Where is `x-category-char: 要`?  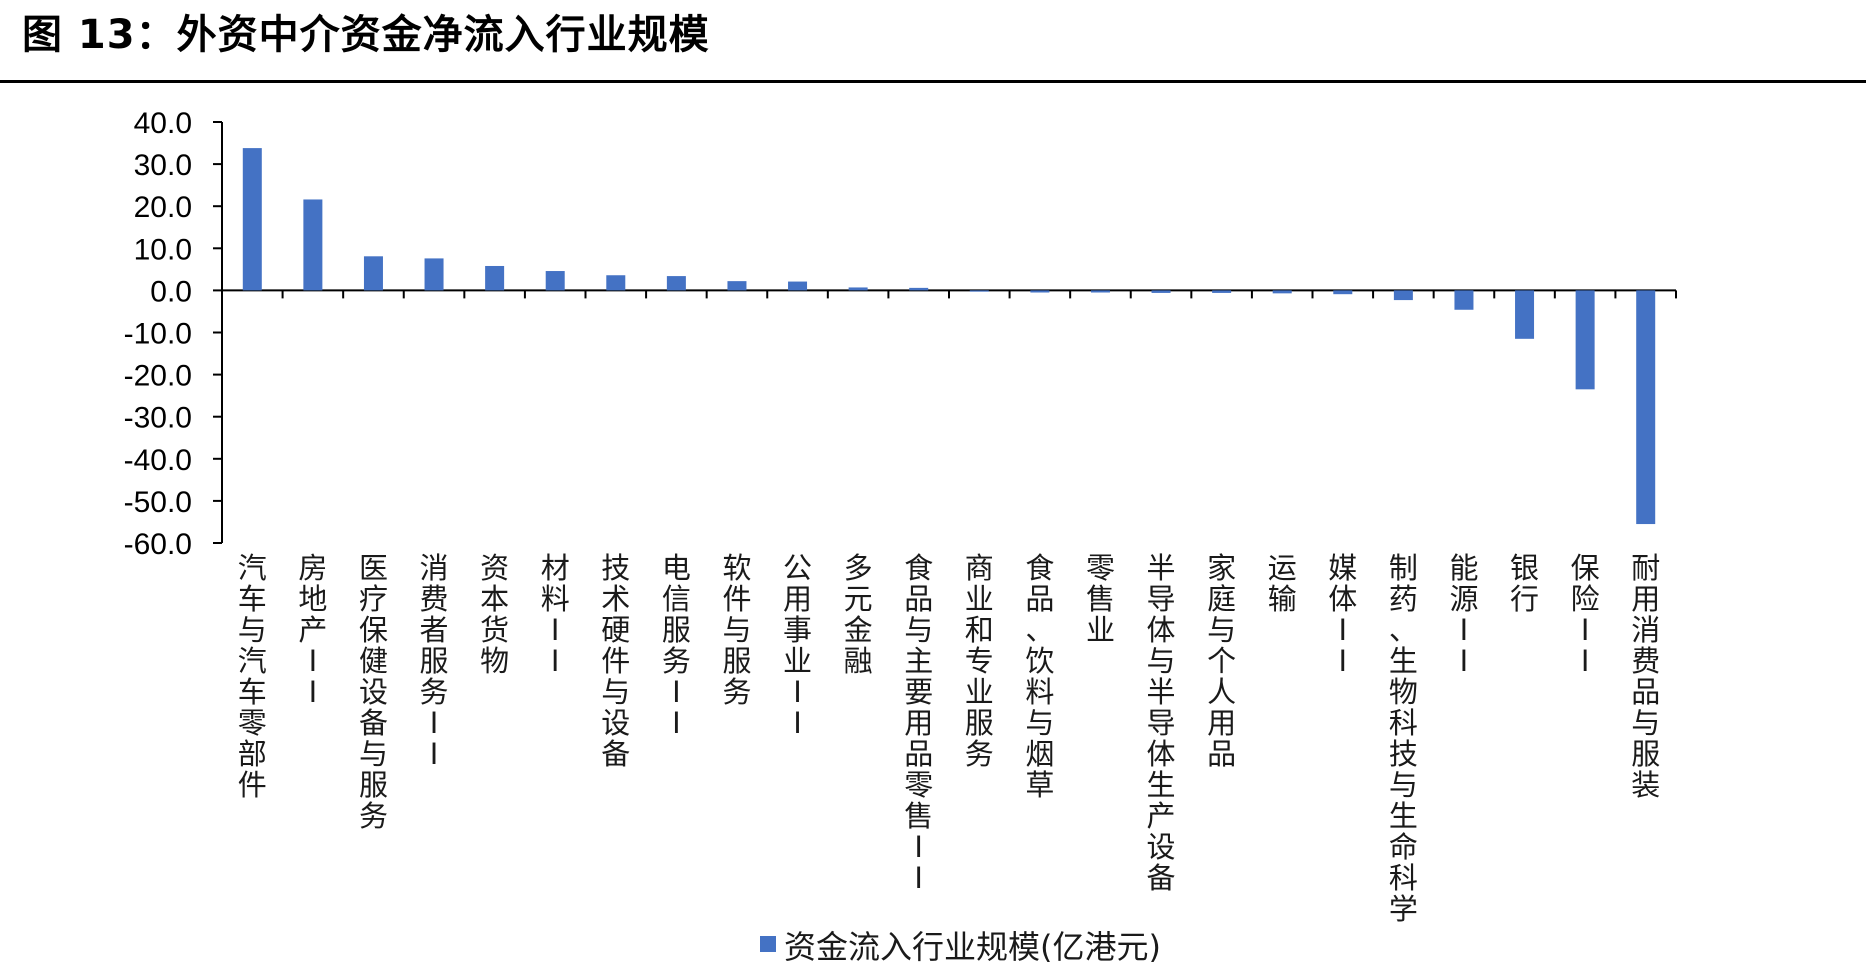
x-category-char: 要 is located at coordinates (918, 692).